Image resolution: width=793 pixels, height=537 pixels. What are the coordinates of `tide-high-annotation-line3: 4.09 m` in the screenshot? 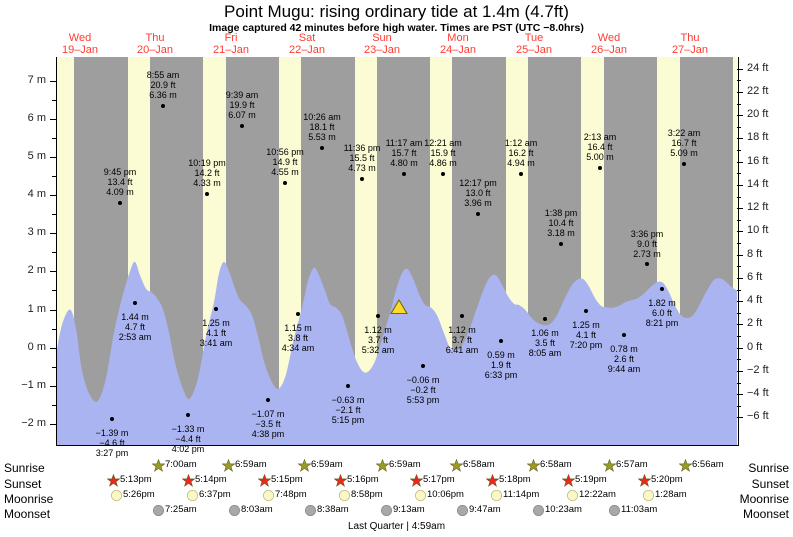 It's located at (120, 192).